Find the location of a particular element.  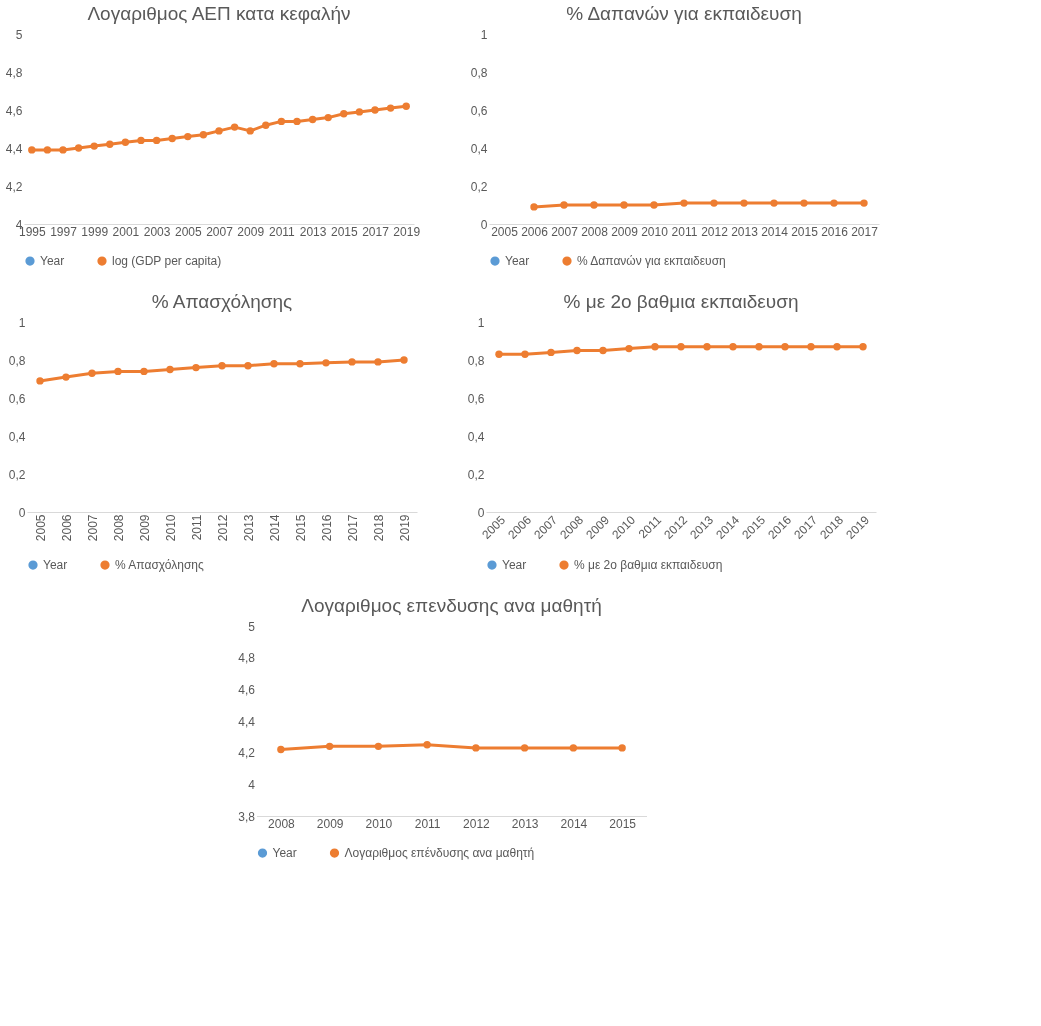

x-tick-label: 2014 is located at coordinates (274, 528).